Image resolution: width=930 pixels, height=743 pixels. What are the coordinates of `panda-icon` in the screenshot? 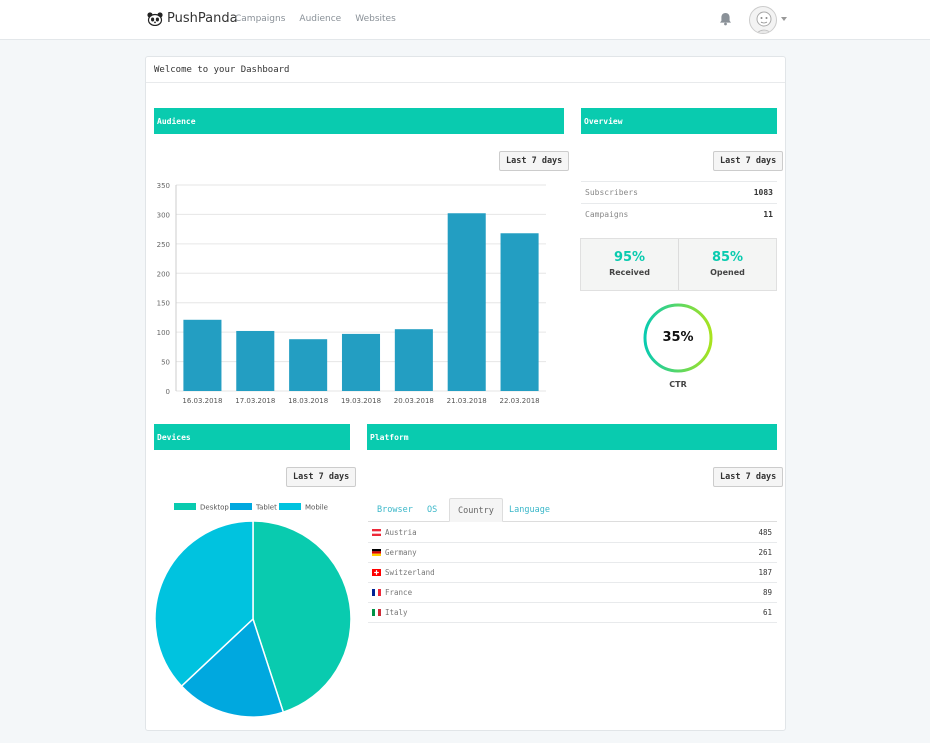 It's located at (155, 18).